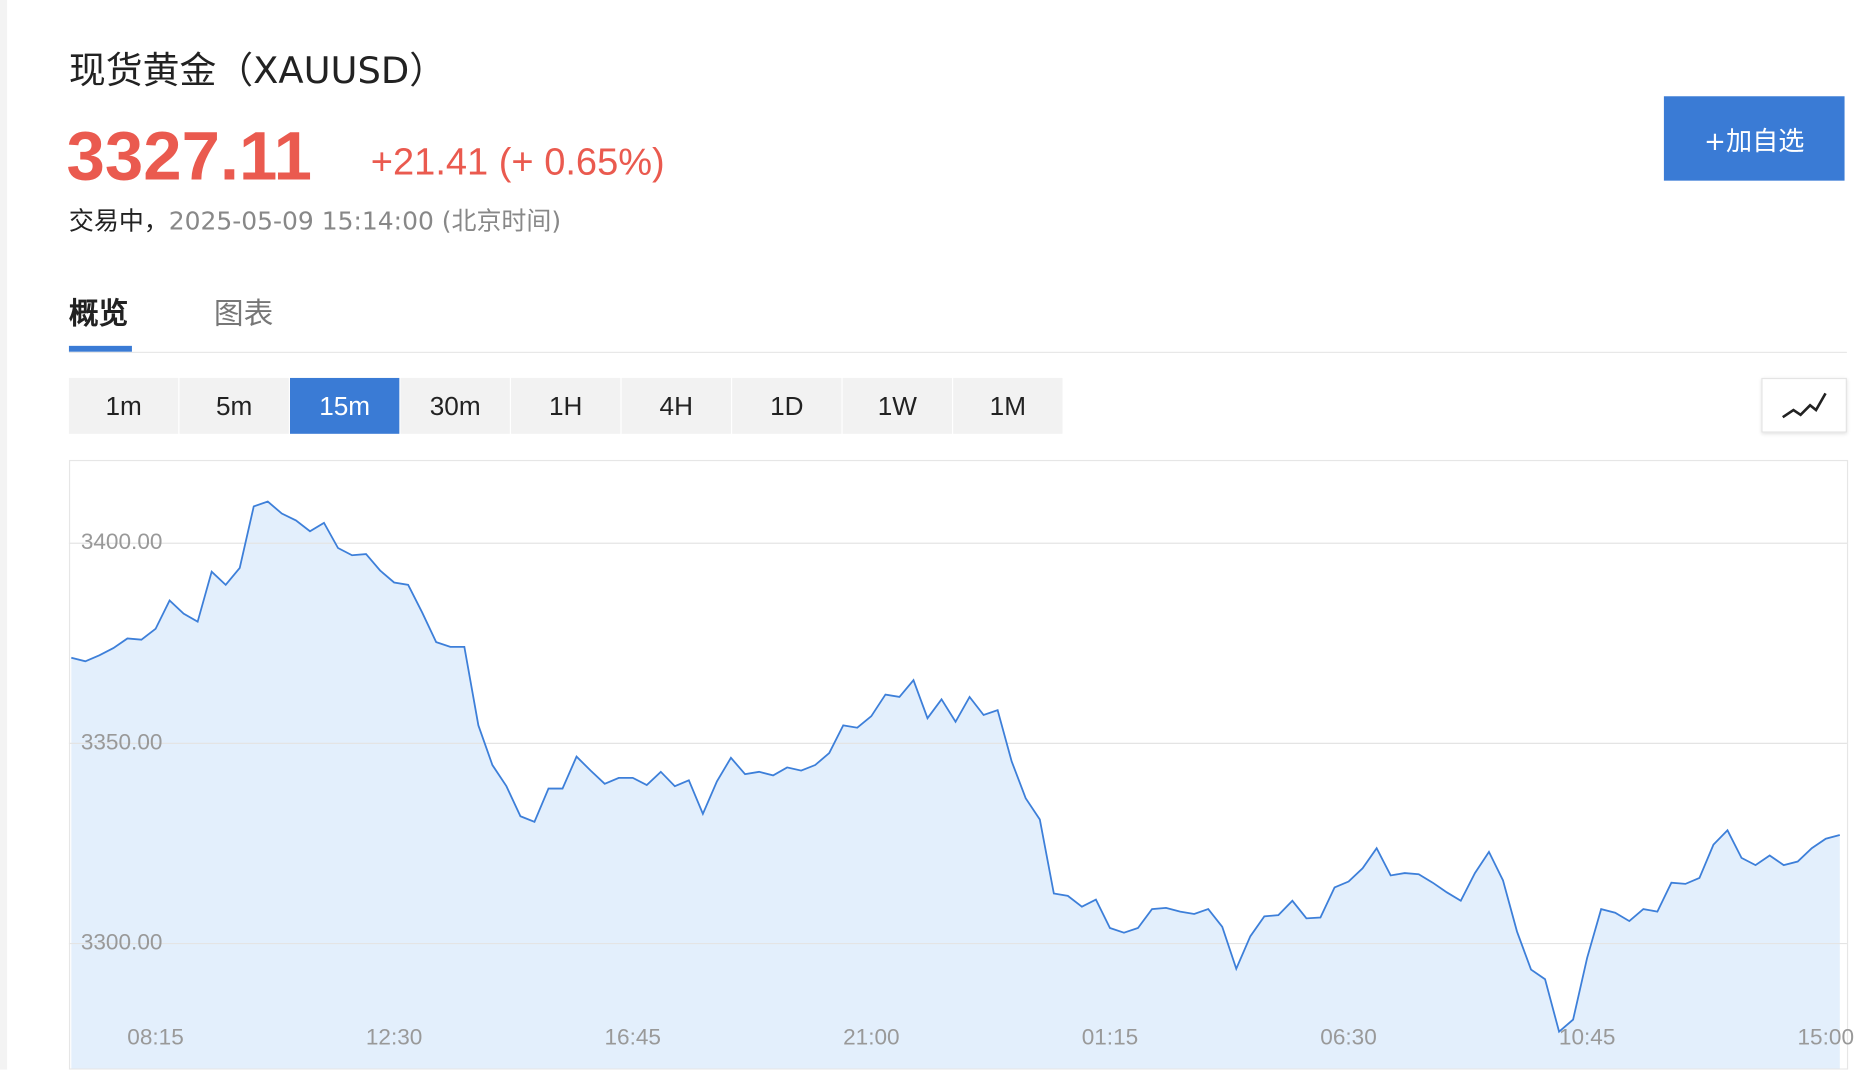  What do you see at coordinates (897, 405) in the screenshot?
I see `interval-button: 1W` at bounding box center [897, 405].